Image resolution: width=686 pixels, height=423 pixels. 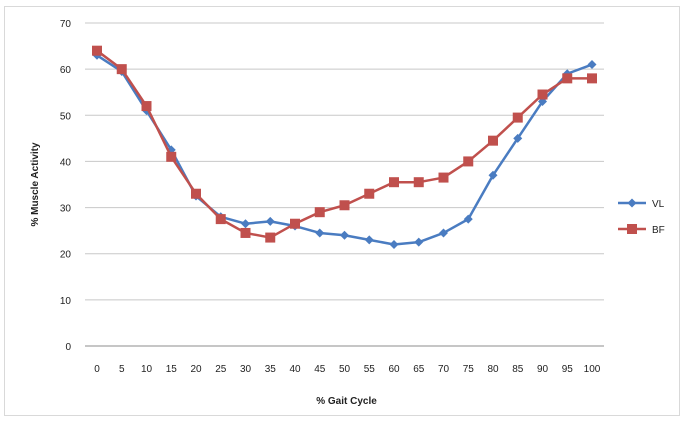 I want to click on y-tick-label: 40, so click(x=66, y=162).